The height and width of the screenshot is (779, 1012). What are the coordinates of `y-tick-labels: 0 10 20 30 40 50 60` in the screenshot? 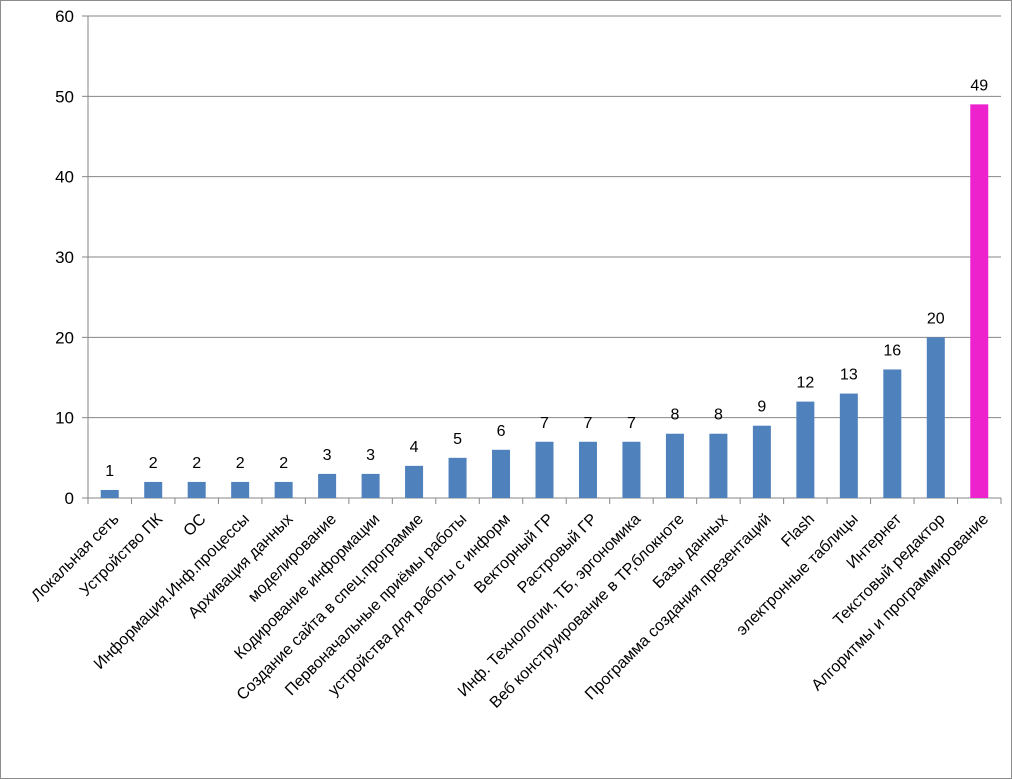 It's located at (64, 257).